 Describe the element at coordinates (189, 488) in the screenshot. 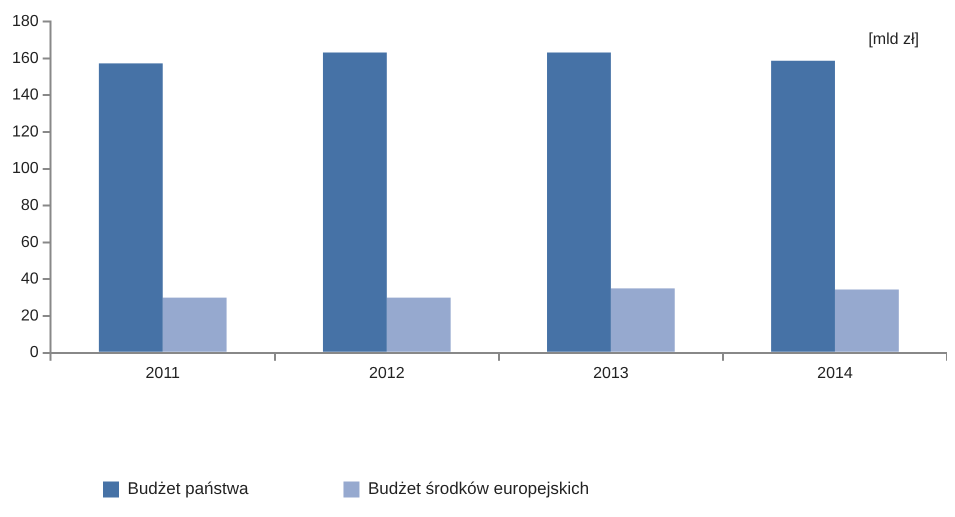

I see `legend-label: Budżet państwa` at that location.